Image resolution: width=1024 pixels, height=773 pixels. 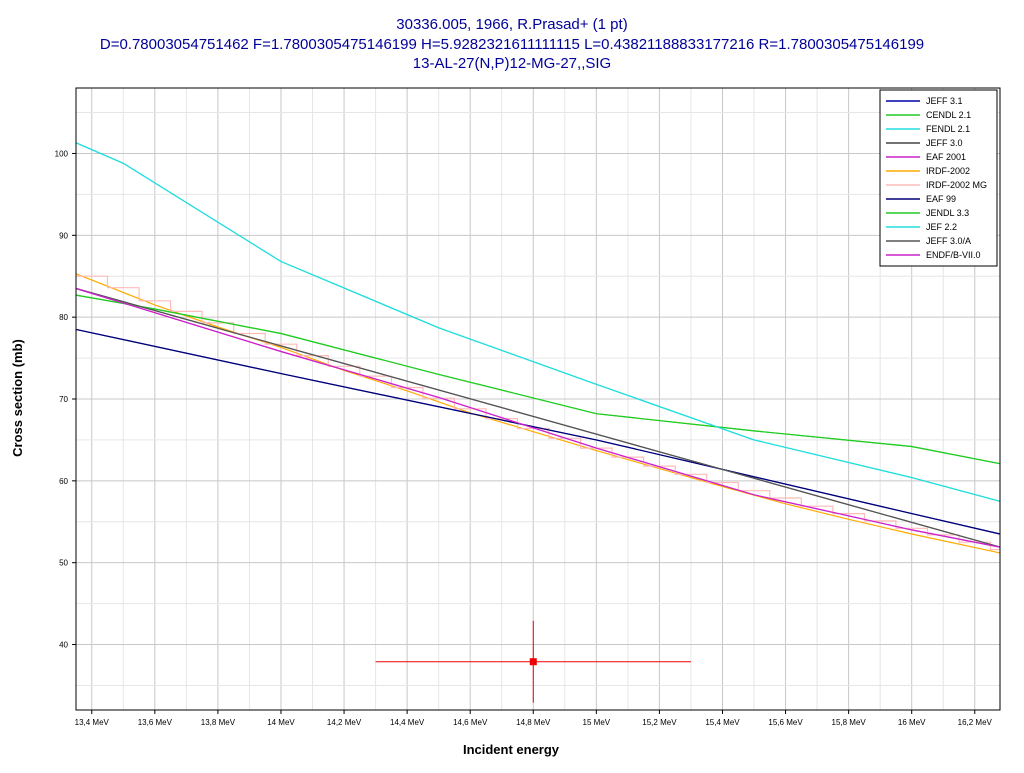 I want to click on legend-label-4: EAF 2001, so click(x=946, y=157).